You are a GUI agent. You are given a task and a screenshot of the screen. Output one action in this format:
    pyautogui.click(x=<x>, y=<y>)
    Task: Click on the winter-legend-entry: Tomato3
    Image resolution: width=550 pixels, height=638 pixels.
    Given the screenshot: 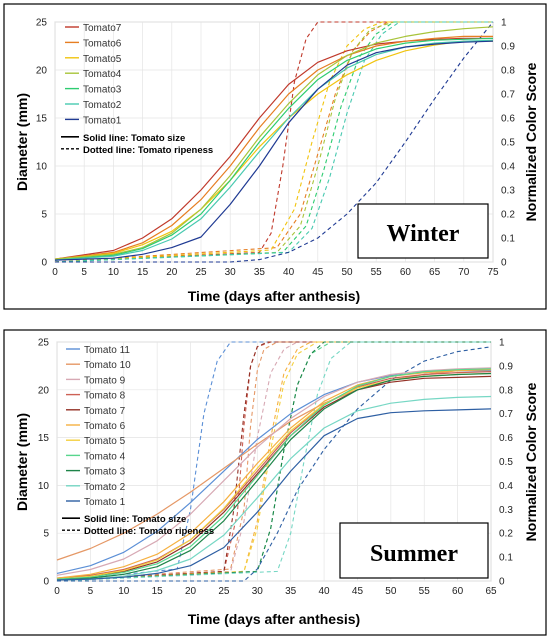 What is the action you would take?
    pyautogui.click(x=102, y=90)
    